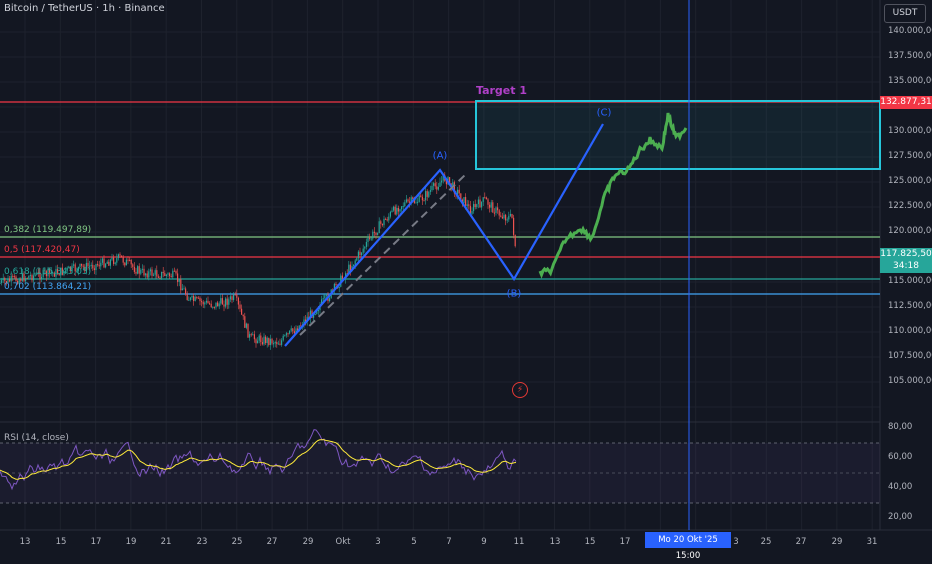  What do you see at coordinates (237, 542) in the screenshot?
I see `time-label: 25` at bounding box center [237, 542].